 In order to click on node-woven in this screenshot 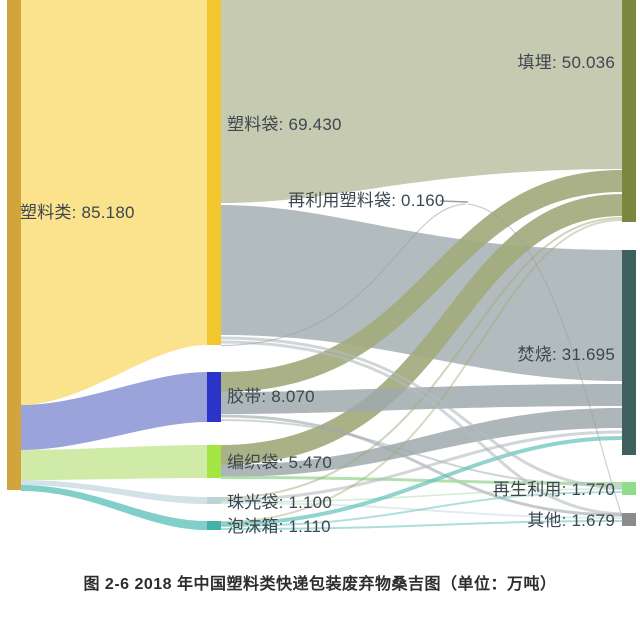, I will do `click(214, 461)`.